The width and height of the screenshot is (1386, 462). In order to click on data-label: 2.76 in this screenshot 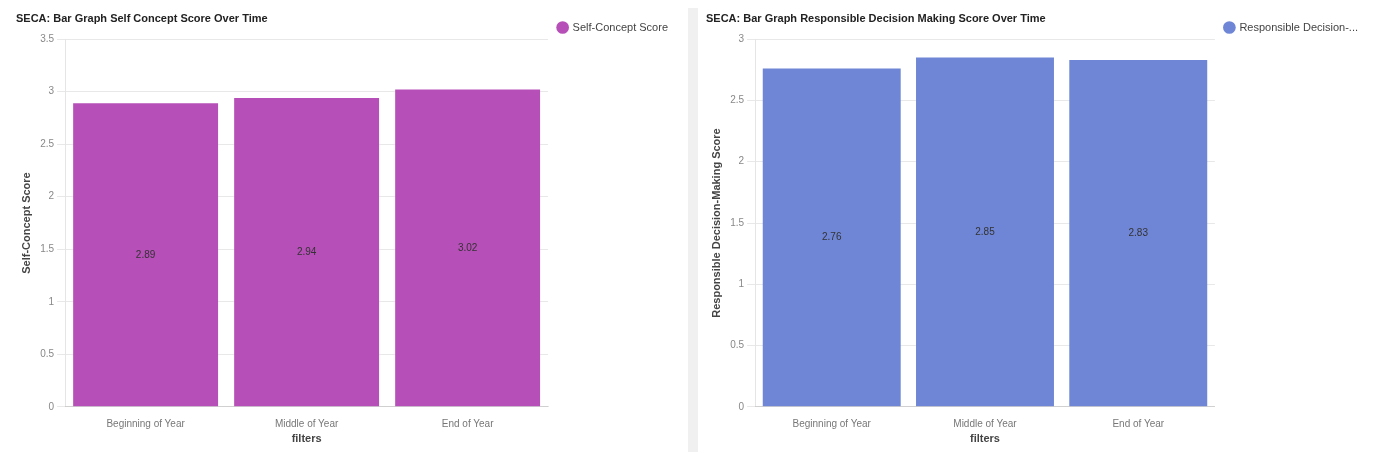, I will do `click(832, 237)`.